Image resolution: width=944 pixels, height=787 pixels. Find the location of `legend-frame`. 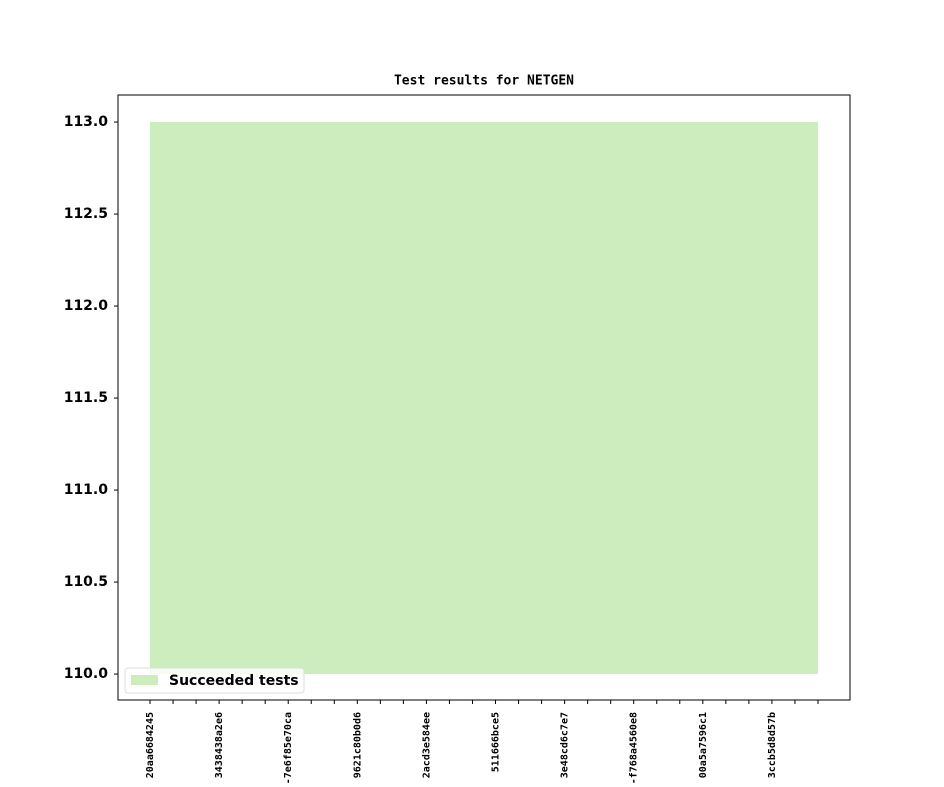

legend-frame is located at coordinates (214, 680).